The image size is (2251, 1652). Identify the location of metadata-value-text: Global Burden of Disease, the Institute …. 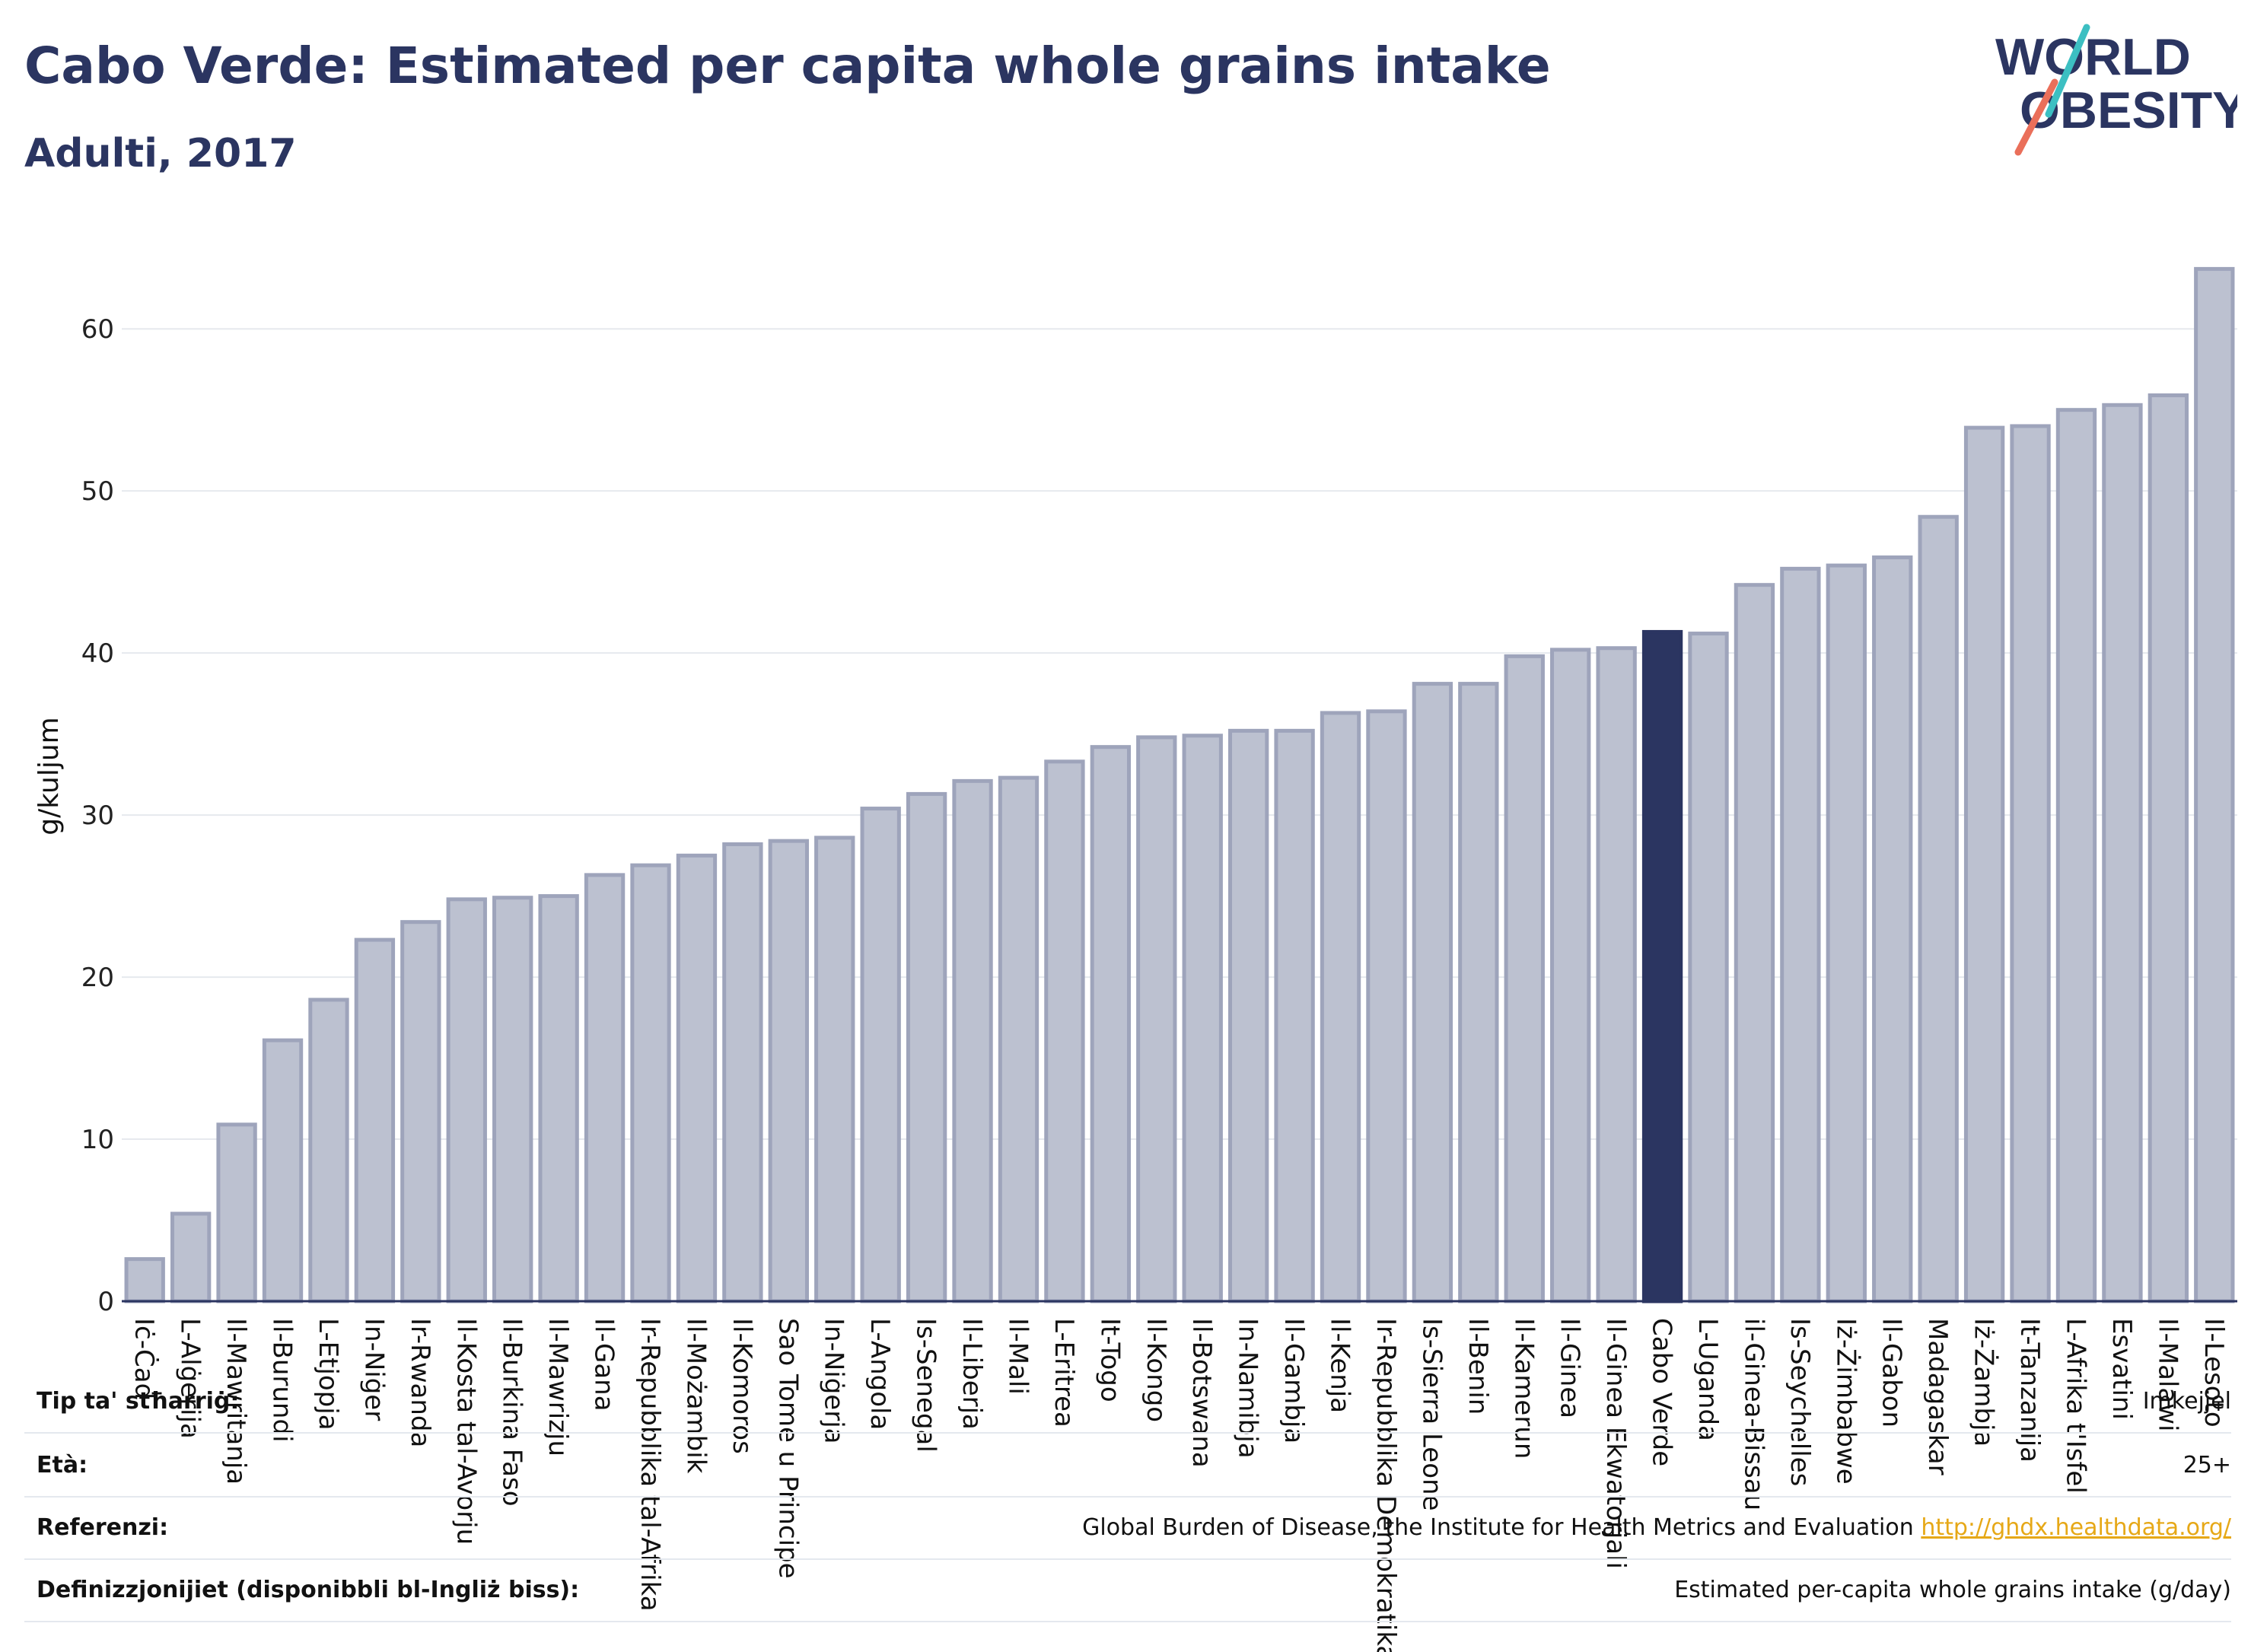
(1498, 1527).